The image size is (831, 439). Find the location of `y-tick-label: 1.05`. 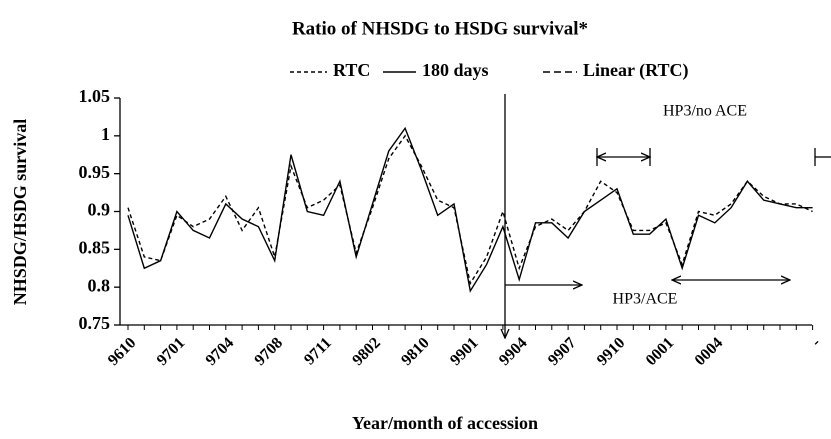

y-tick-label: 1.05 is located at coordinates (95, 96).